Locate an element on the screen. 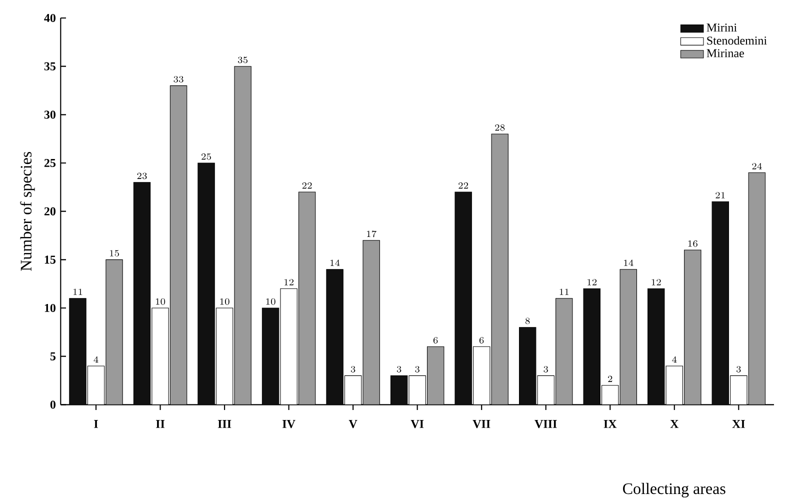  data-label: 33 is located at coordinates (179, 79).